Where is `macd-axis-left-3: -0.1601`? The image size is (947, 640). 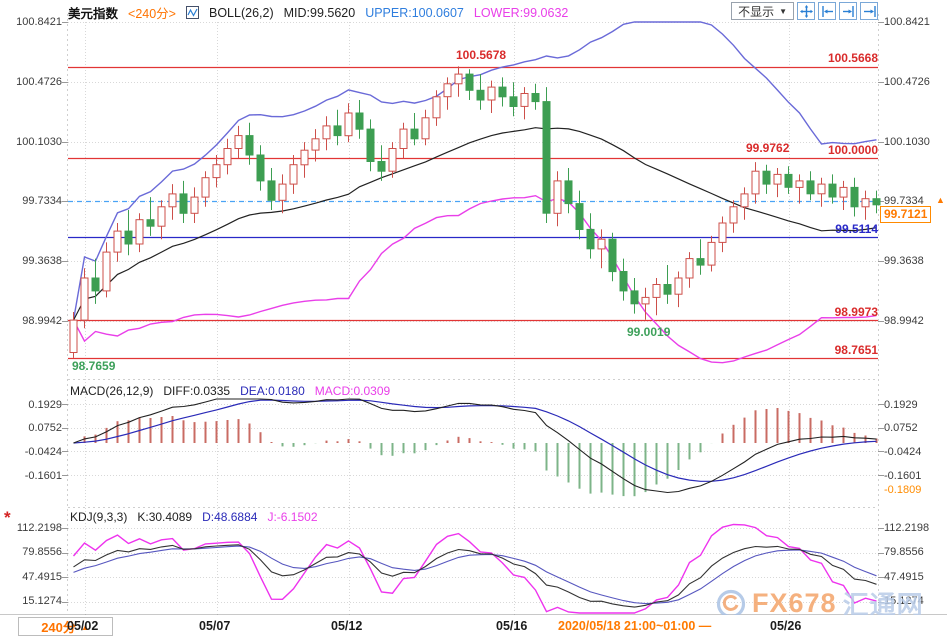
macd-axis-left-3: -0.1601 is located at coordinates (43, 476).